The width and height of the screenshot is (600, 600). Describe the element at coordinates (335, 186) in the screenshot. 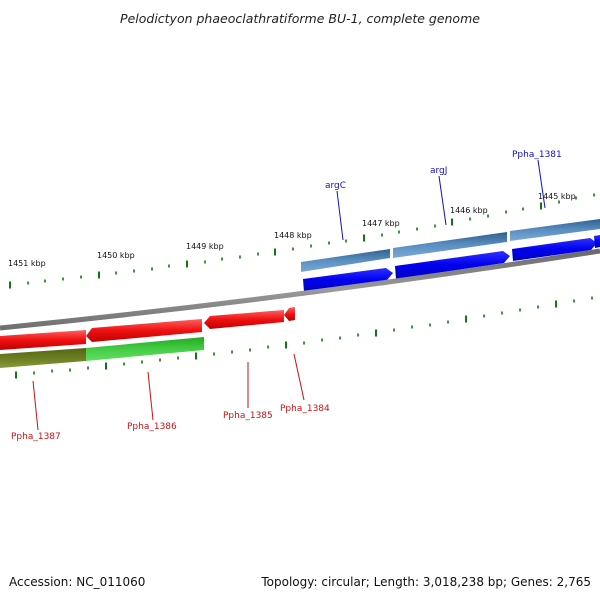

I see `gene-label-argC: argC` at that location.